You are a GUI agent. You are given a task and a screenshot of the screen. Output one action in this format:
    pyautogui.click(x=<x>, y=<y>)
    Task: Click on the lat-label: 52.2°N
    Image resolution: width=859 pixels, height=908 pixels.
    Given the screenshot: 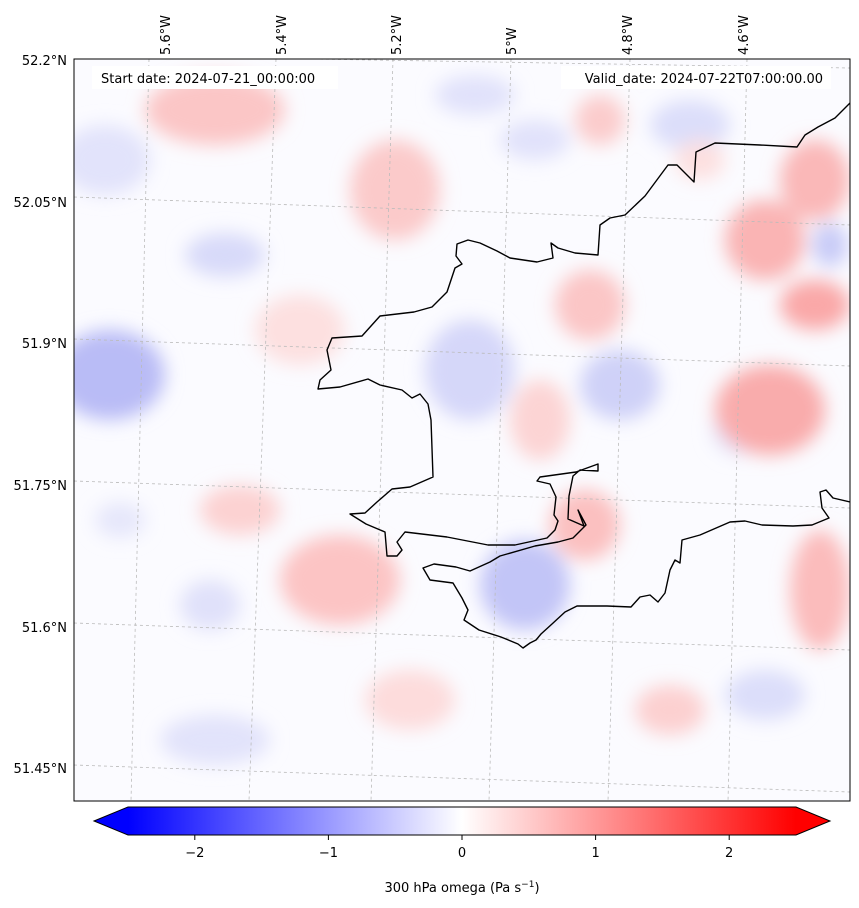 What is the action you would take?
    pyautogui.click(x=44, y=61)
    